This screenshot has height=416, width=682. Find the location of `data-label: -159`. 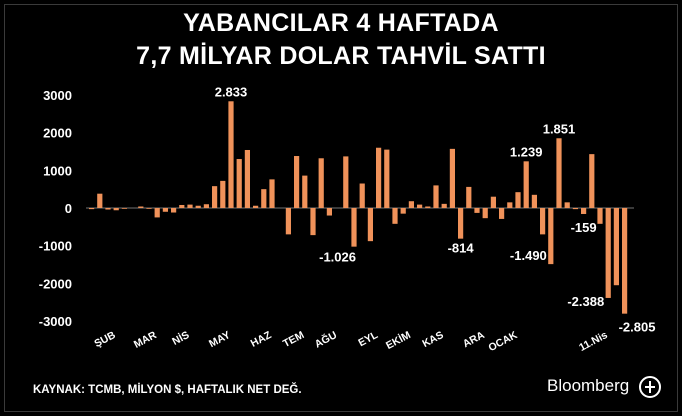

data-label: -159 is located at coordinates (584, 227).